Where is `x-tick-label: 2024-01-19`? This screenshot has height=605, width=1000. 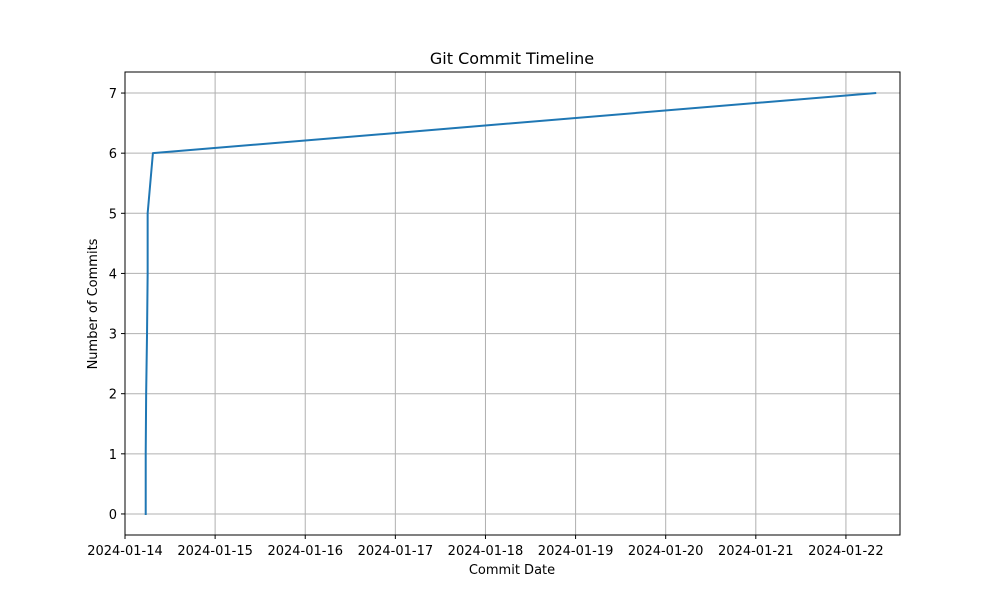 x-tick-label: 2024-01-19 is located at coordinates (576, 551).